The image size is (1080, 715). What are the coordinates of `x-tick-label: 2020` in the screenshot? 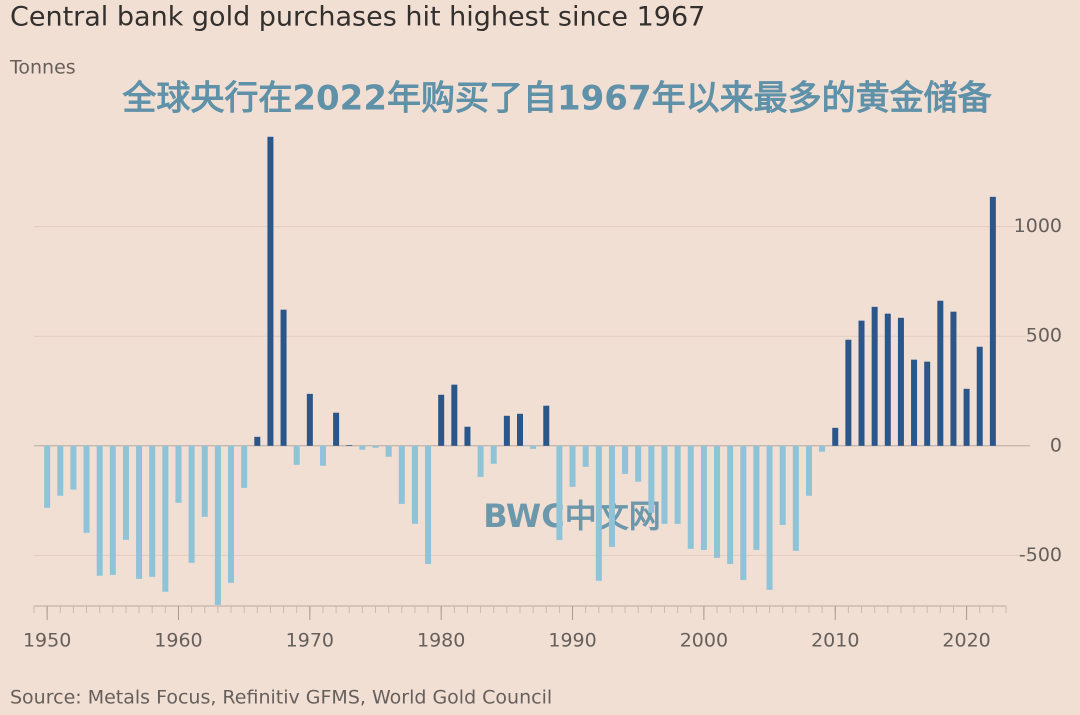 It's located at (966, 641).